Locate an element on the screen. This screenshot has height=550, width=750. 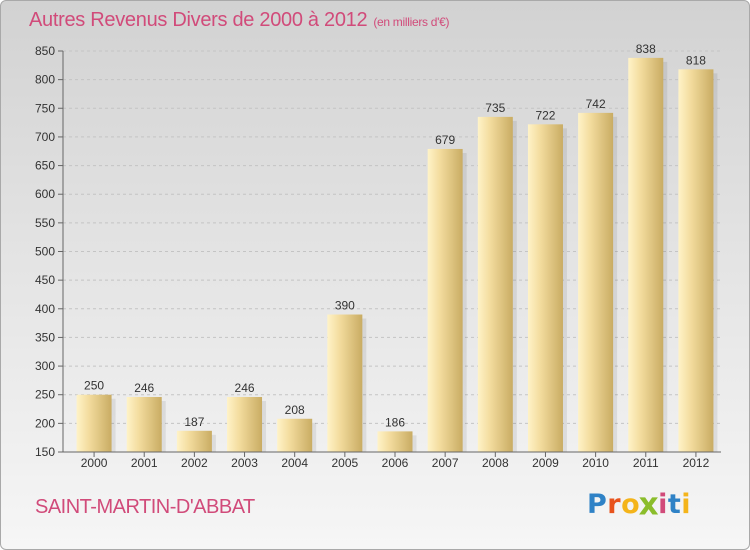
y-tick-label: 600 is located at coordinates (45, 194).